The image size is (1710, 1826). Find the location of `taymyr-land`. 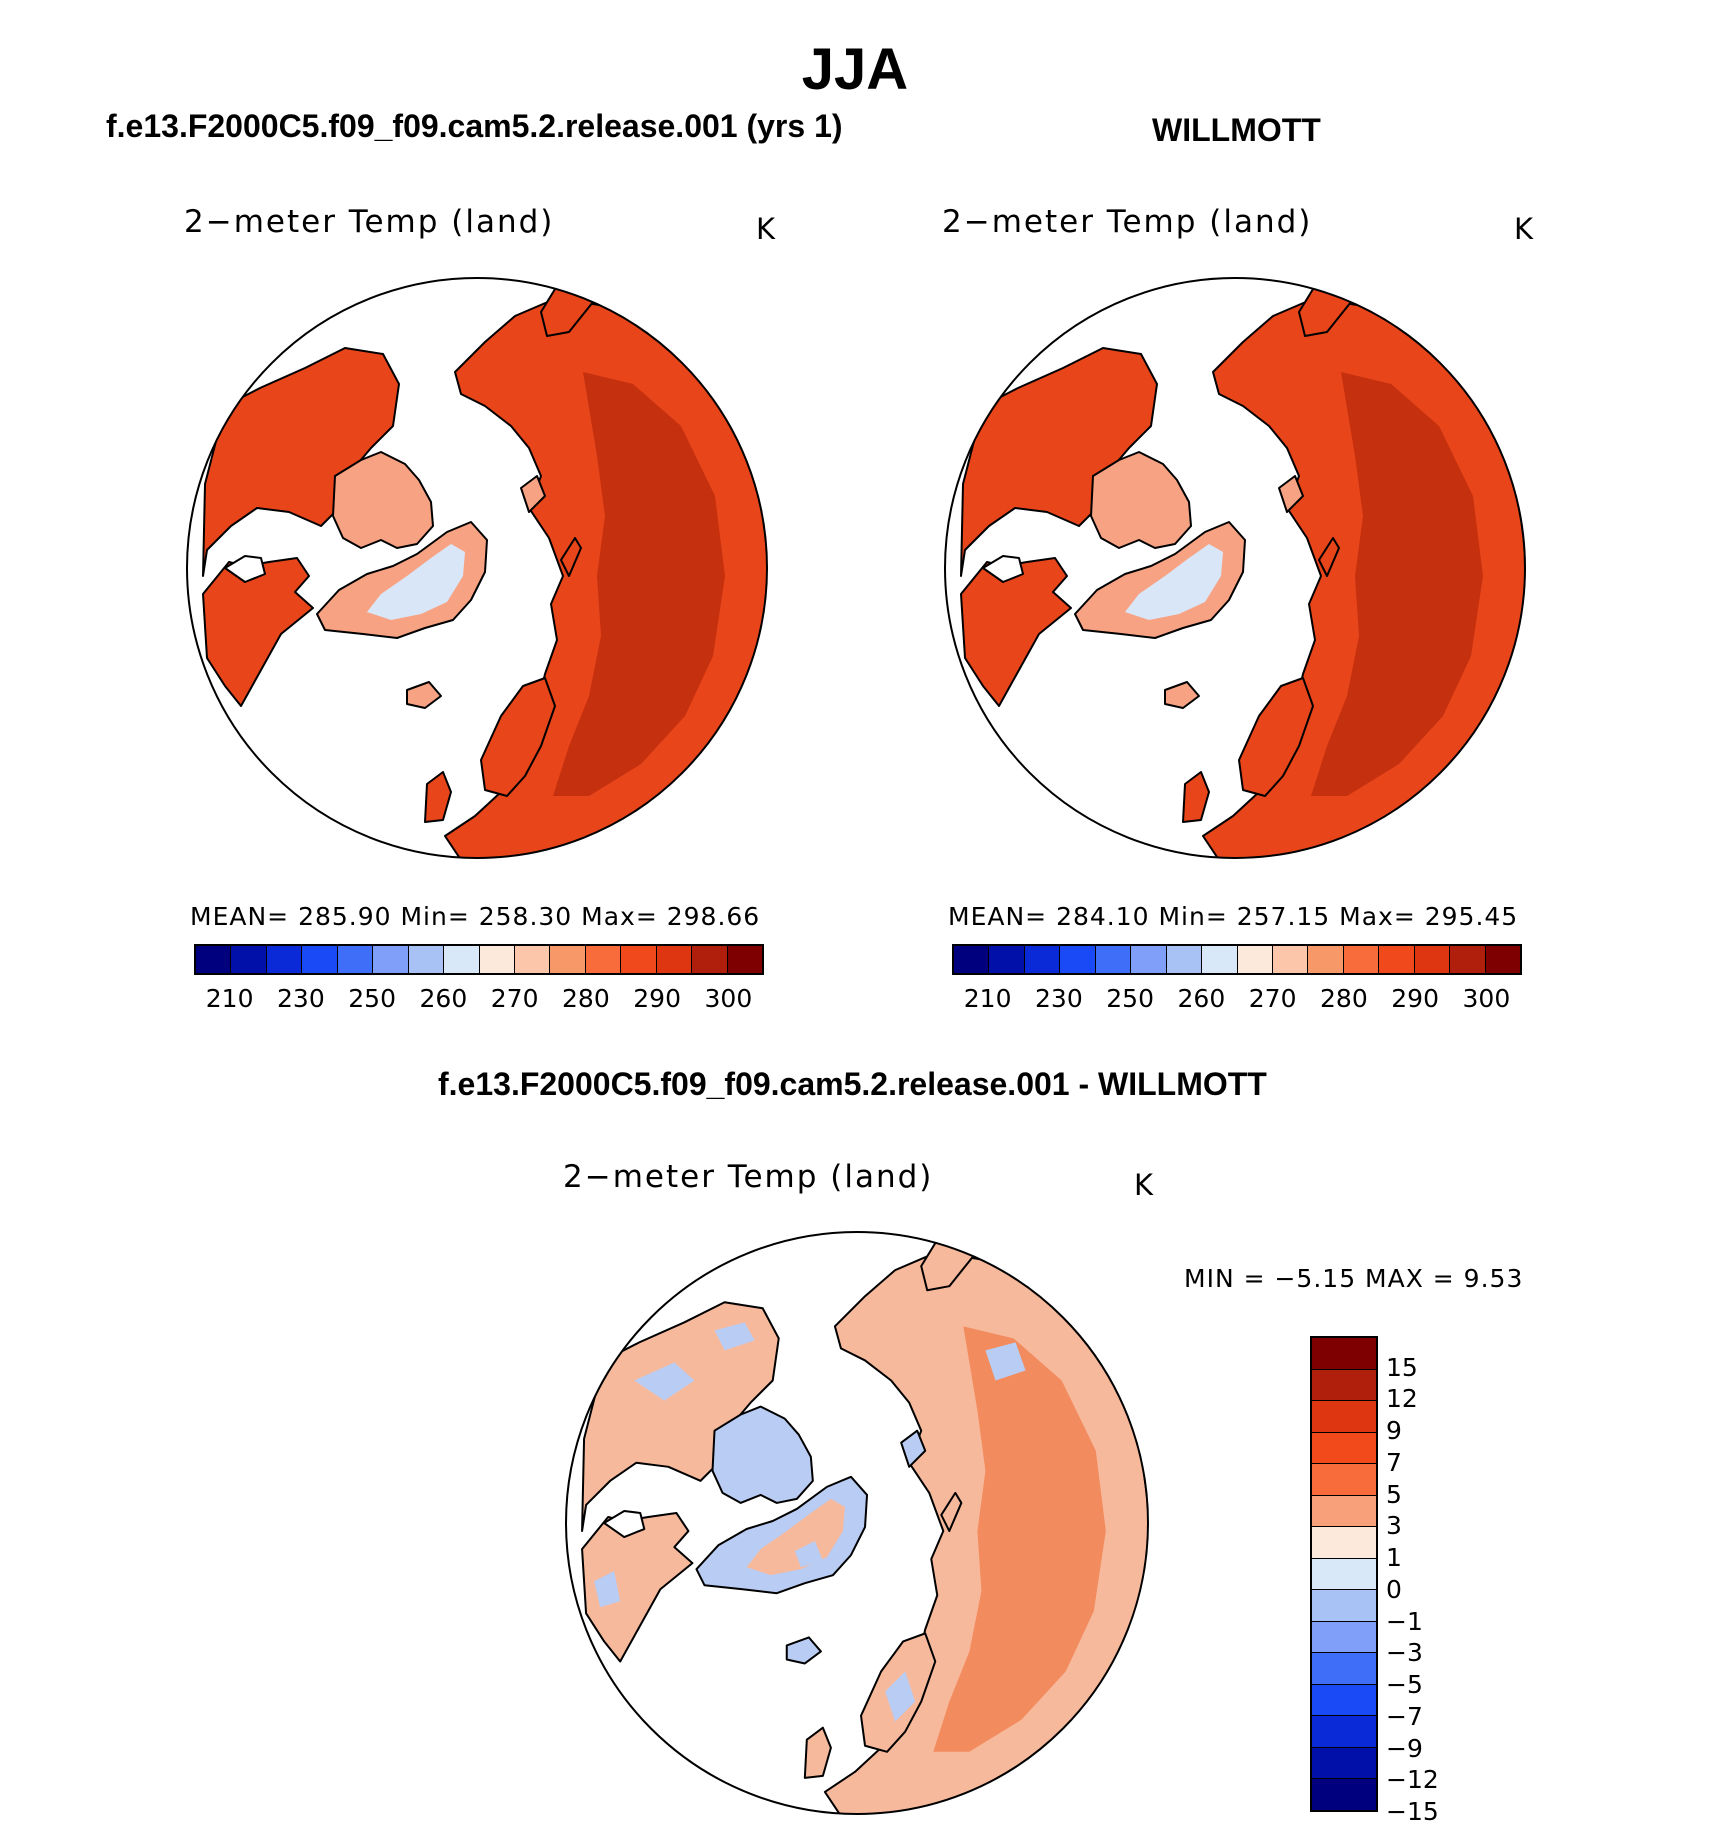

taymyr-land is located at coordinates (913, 1448).